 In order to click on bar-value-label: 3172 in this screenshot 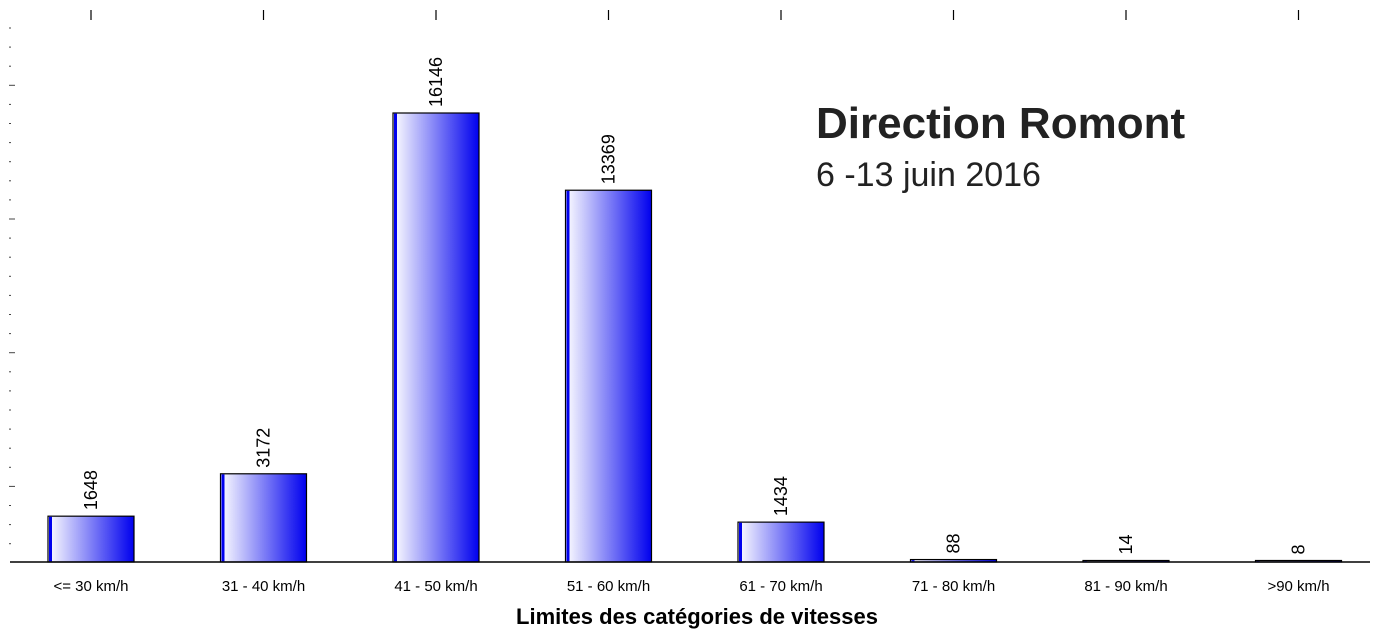, I will do `click(264, 448)`.